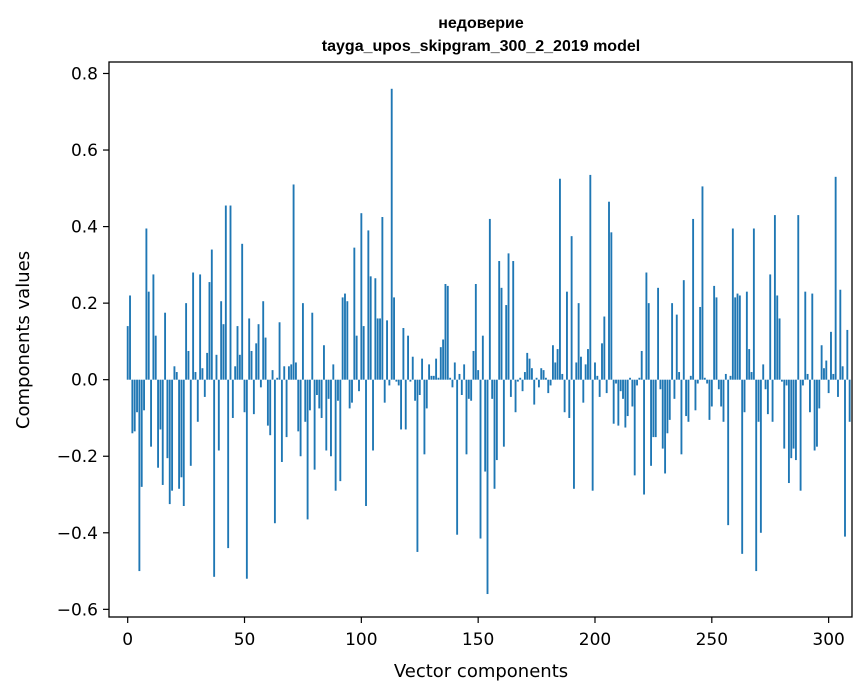 The image size is (867, 696). Describe the element at coordinates (23, 340) in the screenshot. I see `y-axis-label: Components values` at that location.